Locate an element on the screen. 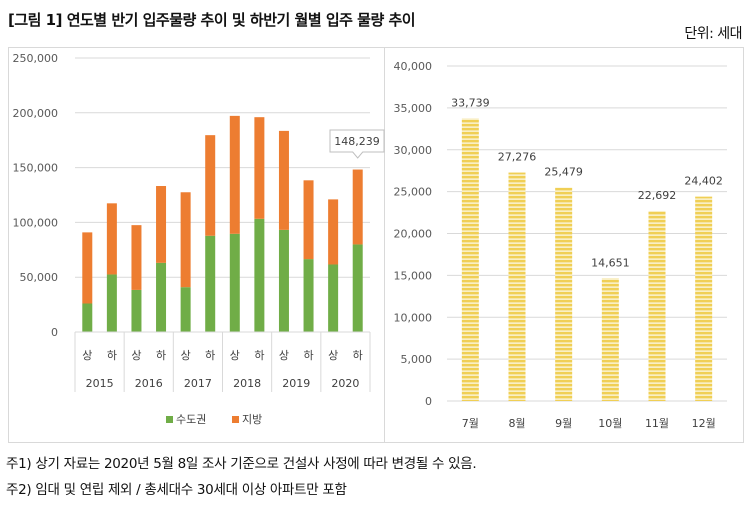 This screenshot has width=752, height=505. x-tick-label: 10월 is located at coordinates (610, 423).